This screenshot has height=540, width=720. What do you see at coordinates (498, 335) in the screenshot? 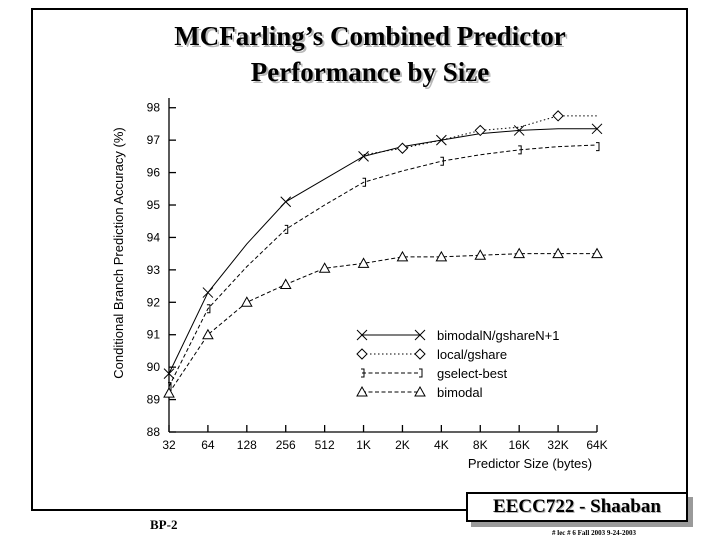
I see `legend-label: bimodalN/gshareN+1` at bounding box center [498, 335].